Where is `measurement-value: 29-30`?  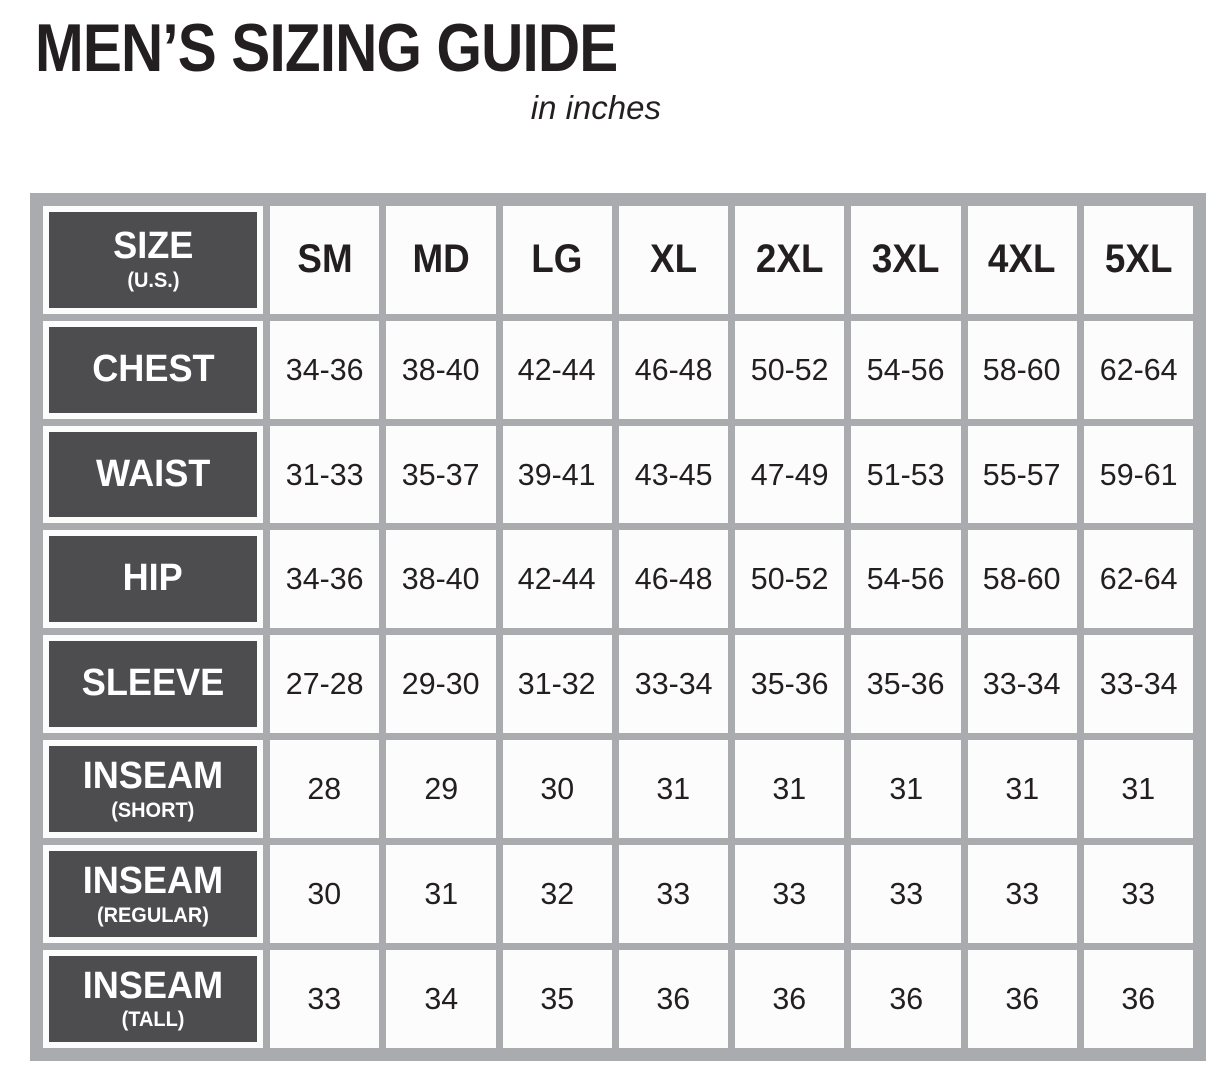 measurement-value: 29-30 is located at coordinates (441, 684).